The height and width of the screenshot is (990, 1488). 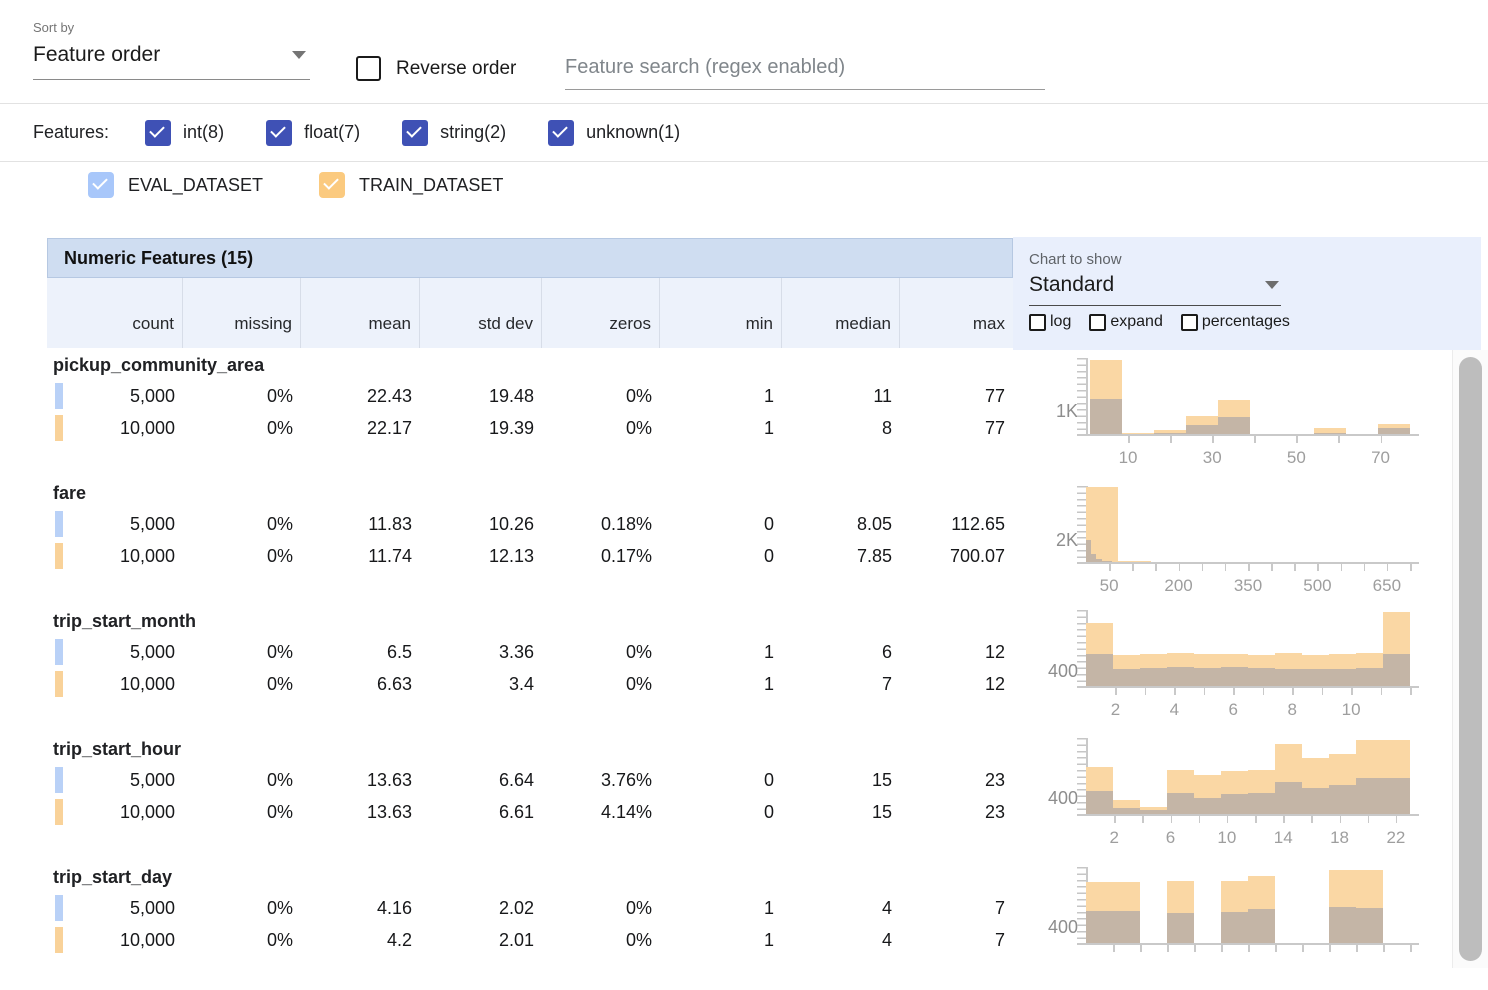 I want to click on sort-by-label: Sort by, so click(x=171, y=27).